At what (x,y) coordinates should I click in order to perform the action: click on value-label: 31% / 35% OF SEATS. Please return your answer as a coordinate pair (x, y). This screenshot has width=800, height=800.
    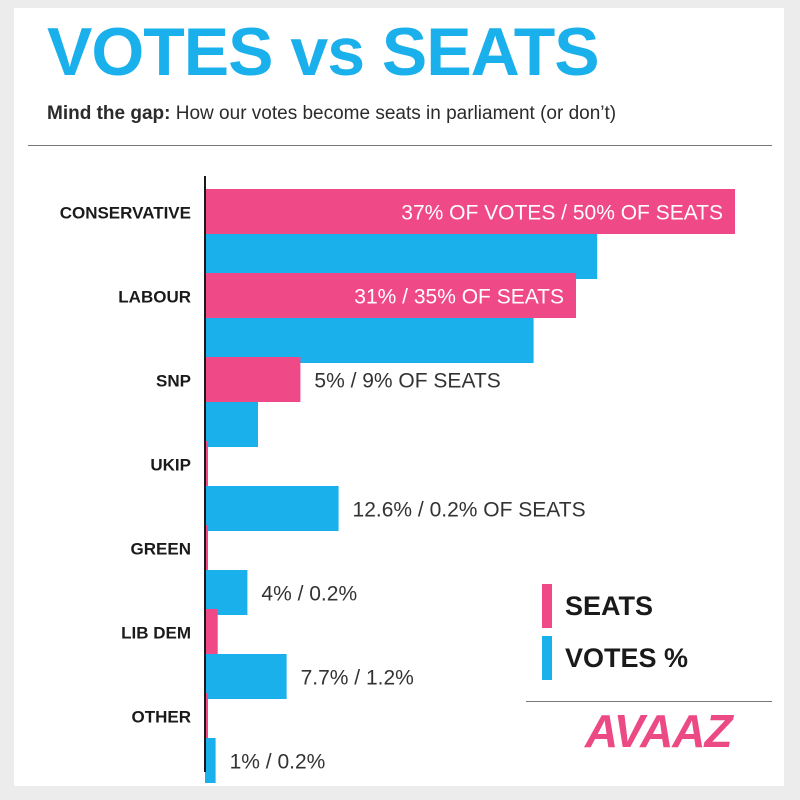
    Looking at the image, I should click on (459, 297).